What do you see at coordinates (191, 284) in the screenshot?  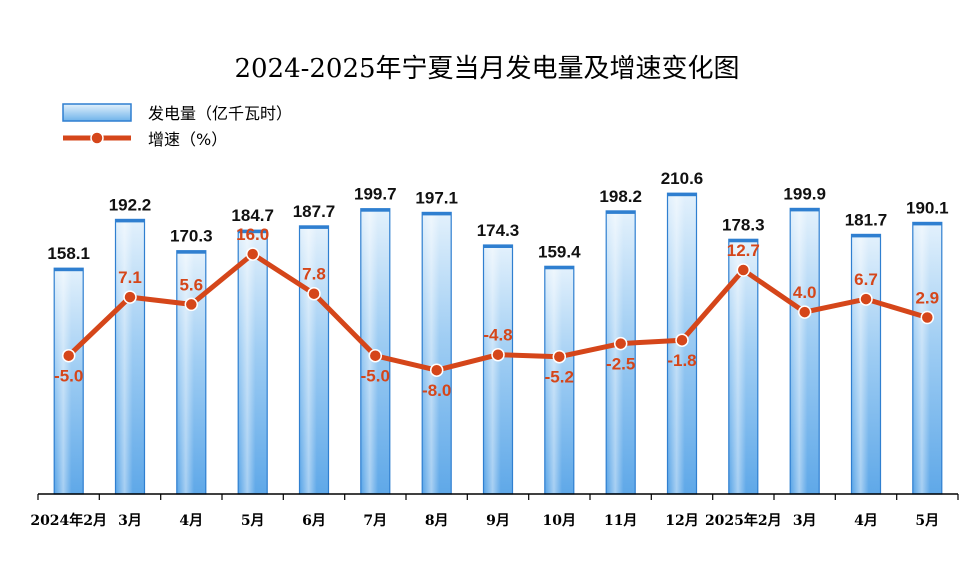 I see `growth-value-label: 5.6` at bounding box center [191, 284].